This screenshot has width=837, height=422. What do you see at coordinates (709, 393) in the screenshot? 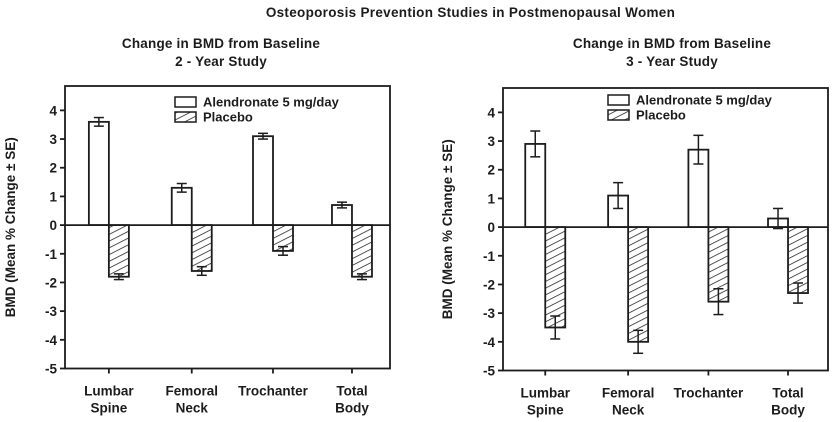
I see `x-label-3-year-study-trochanter-line1: Trochanter` at bounding box center [709, 393].